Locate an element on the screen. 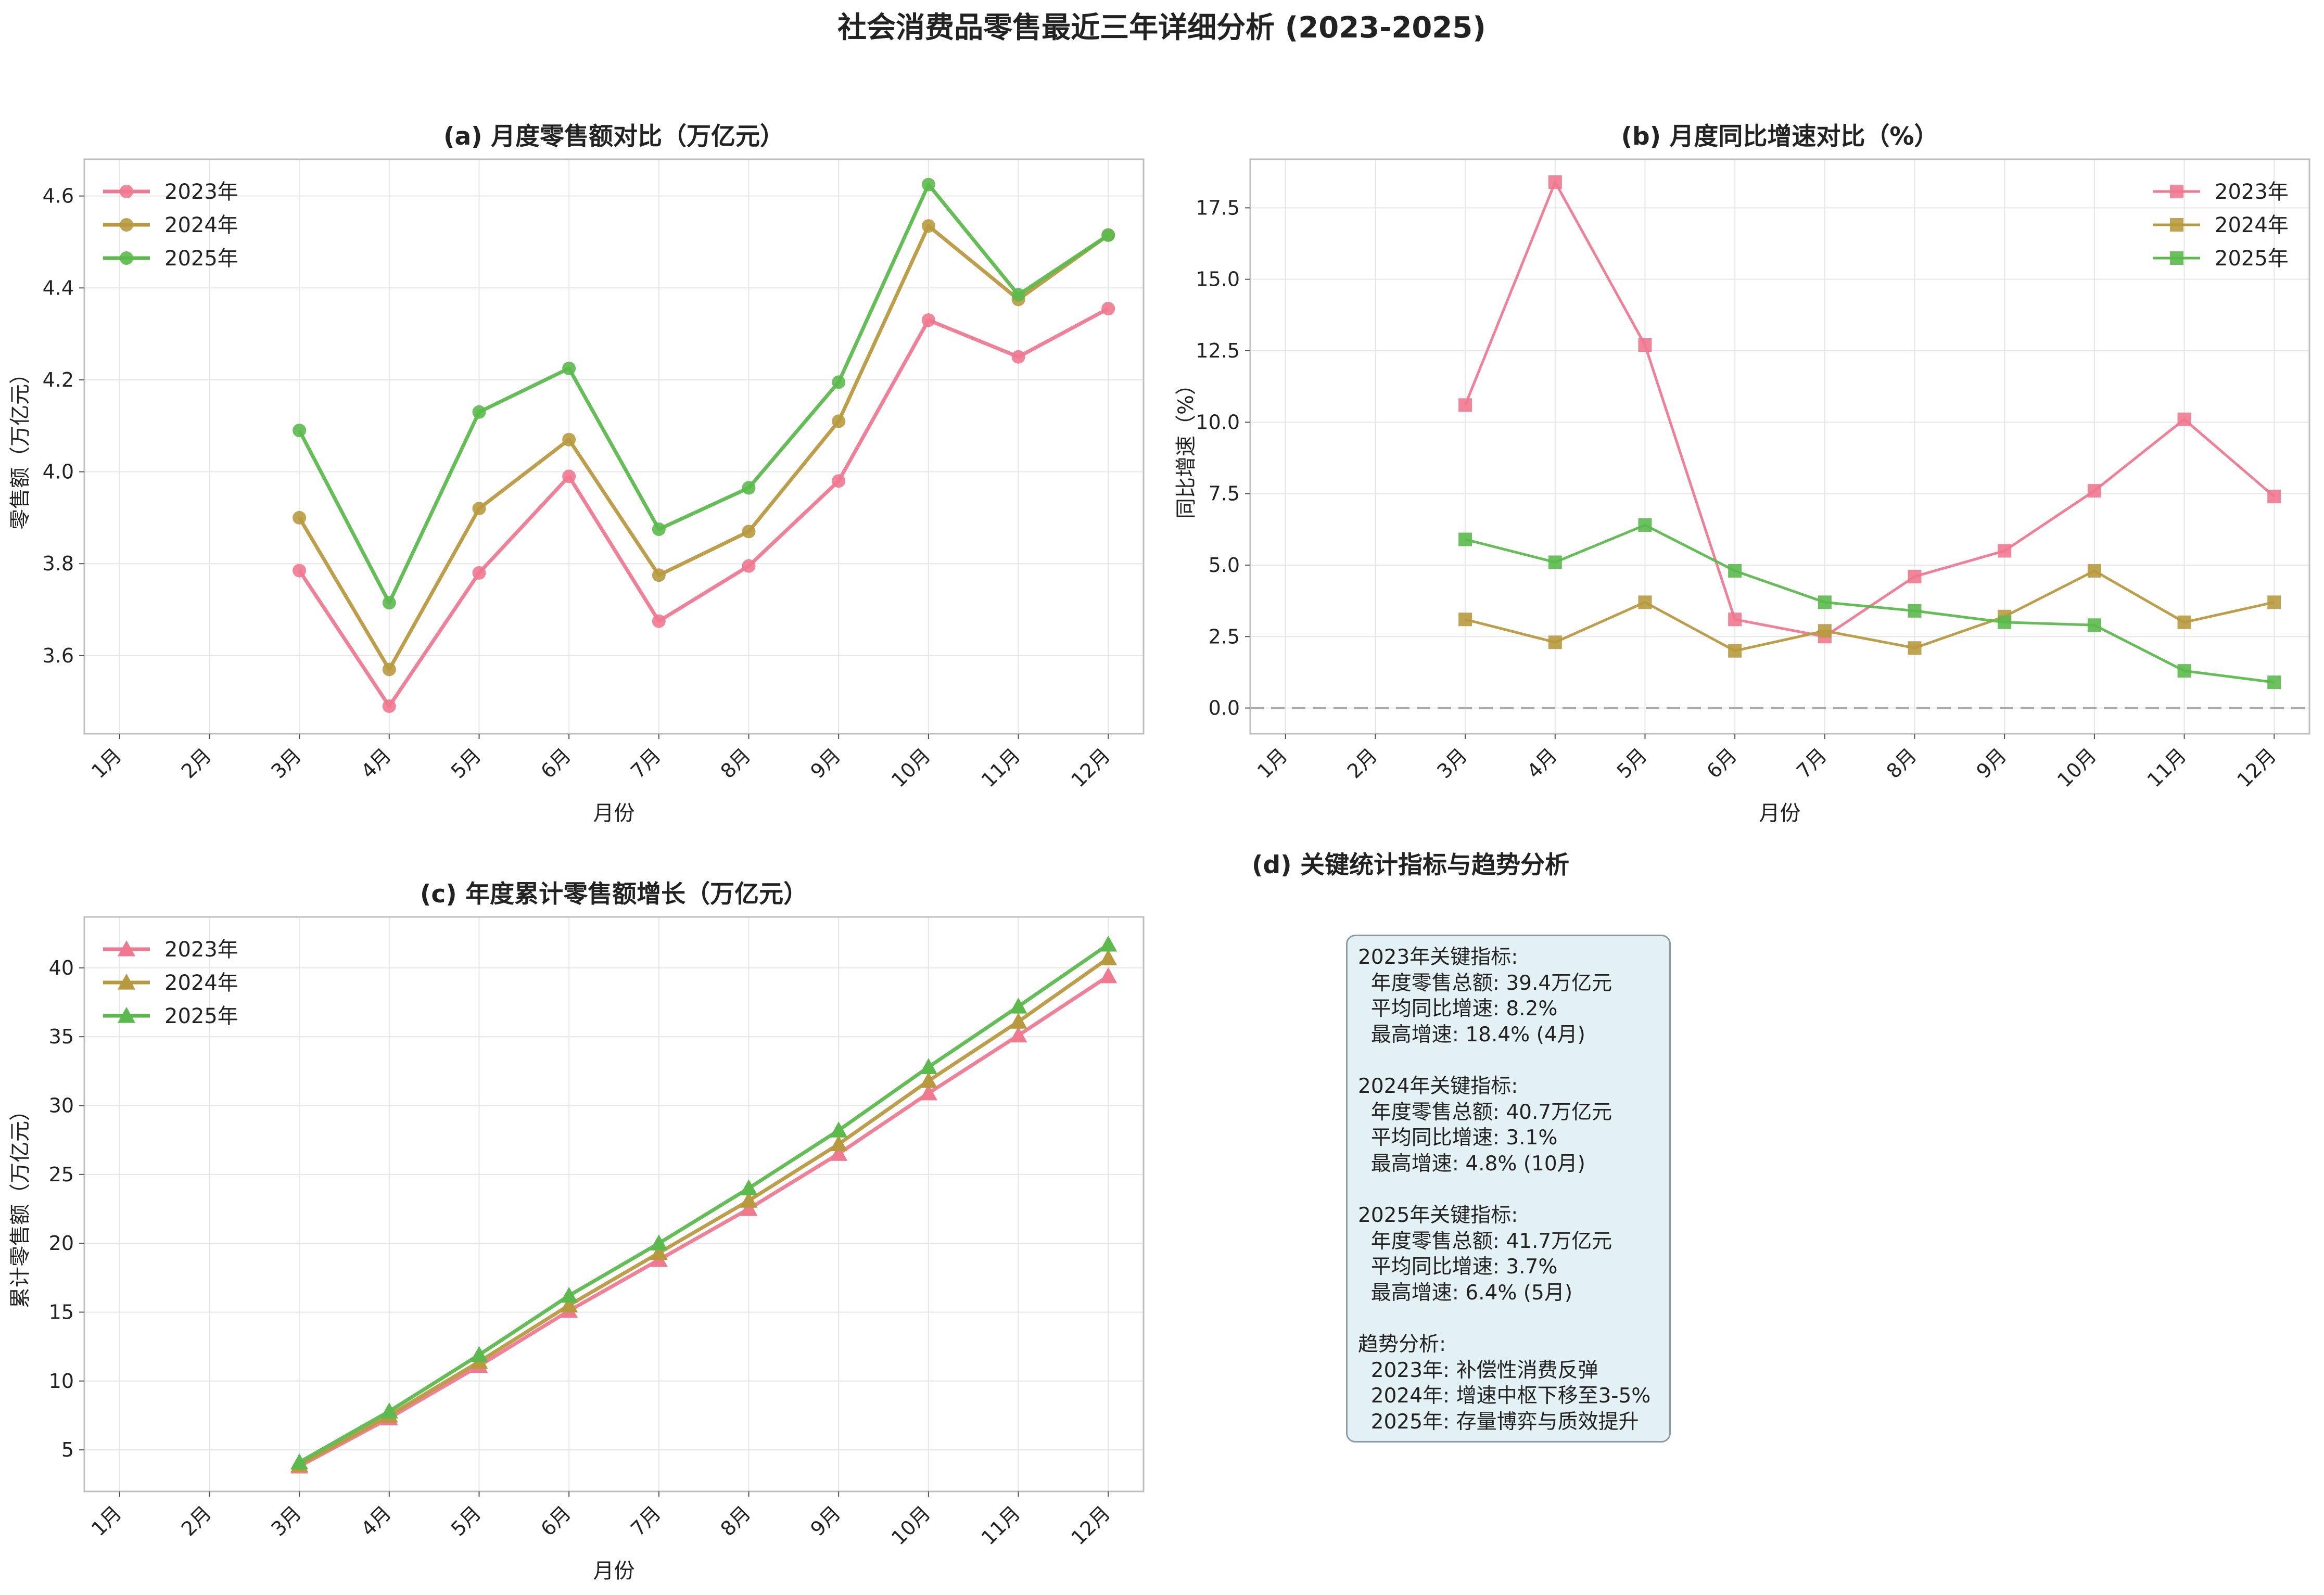 The width and height of the screenshot is (2324, 1595). y-tick-label: 2.5 is located at coordinates (1224, 637).